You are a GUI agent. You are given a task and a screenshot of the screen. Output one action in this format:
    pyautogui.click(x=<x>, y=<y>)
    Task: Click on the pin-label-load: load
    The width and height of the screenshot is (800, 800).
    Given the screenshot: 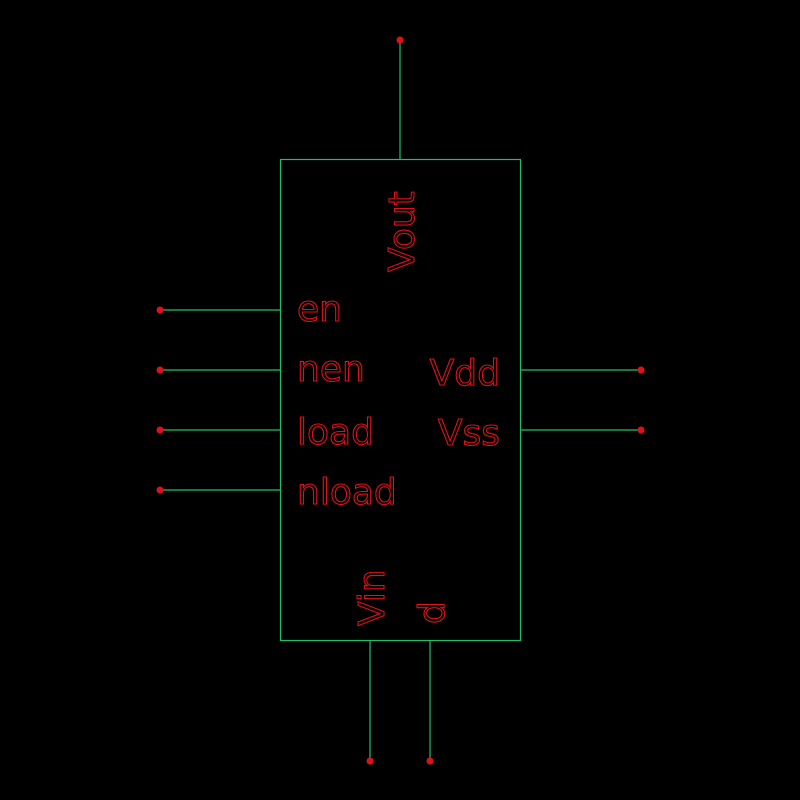 What is the action you would take?
    pyautogui.click(x=335, y=432)
    